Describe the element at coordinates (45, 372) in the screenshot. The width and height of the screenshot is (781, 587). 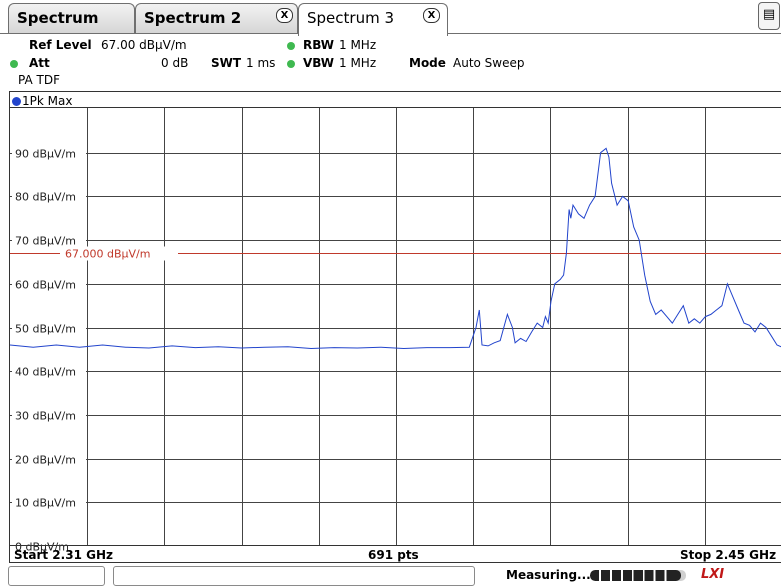
I see `y-tick-label: 40 dBµV/m` at that location.